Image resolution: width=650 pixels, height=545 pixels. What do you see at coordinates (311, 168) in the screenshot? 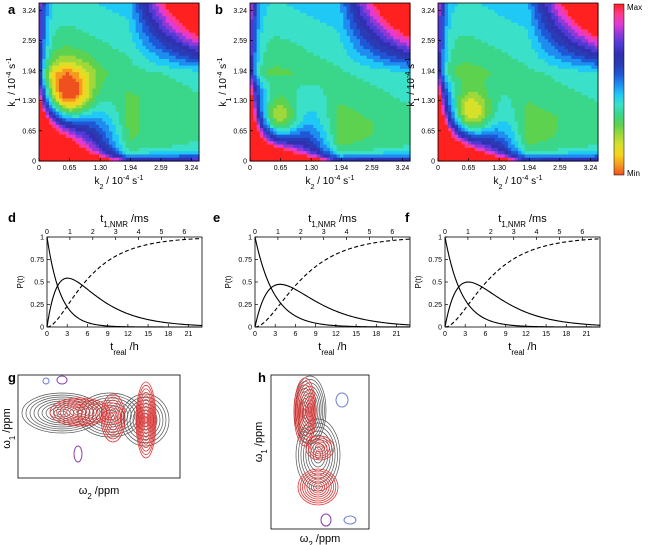
I see `x-tick-label: 1.30` at bounding box center [311, 168].